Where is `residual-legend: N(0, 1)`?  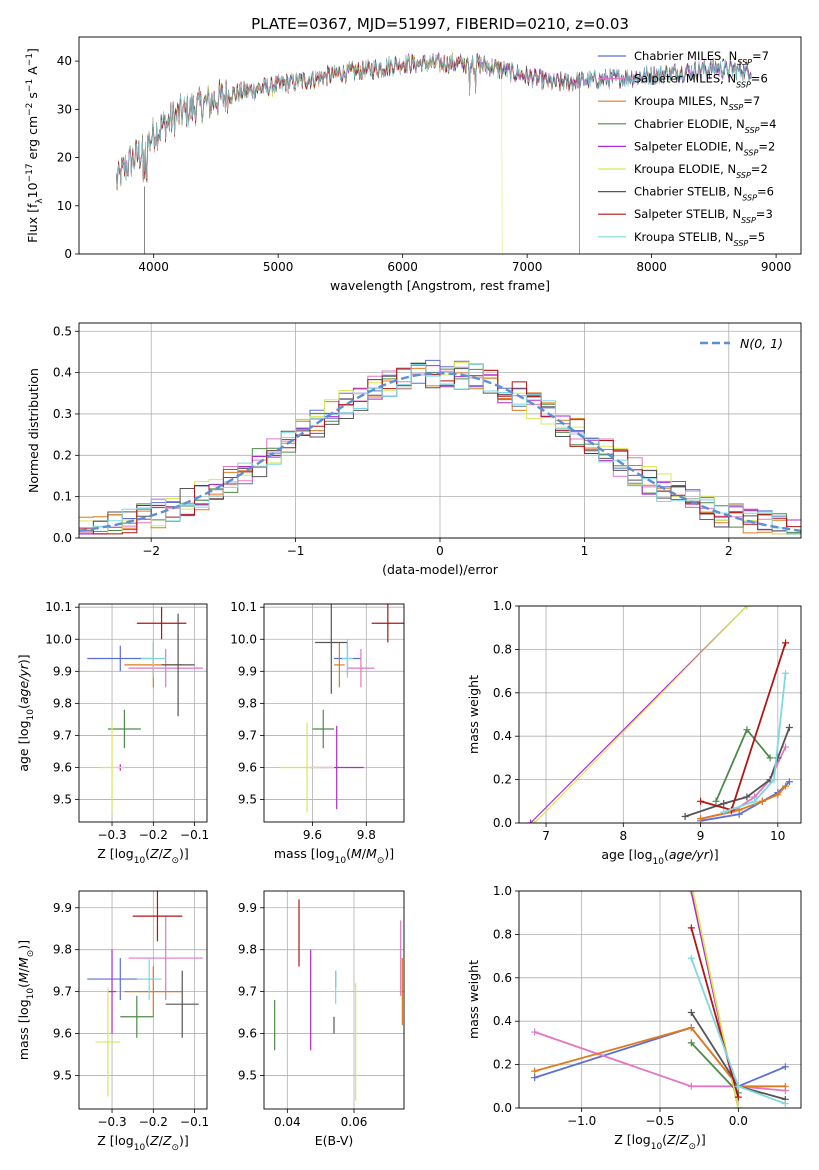
residual-legend: N(0, 1) is located at coordinates (741, 343).